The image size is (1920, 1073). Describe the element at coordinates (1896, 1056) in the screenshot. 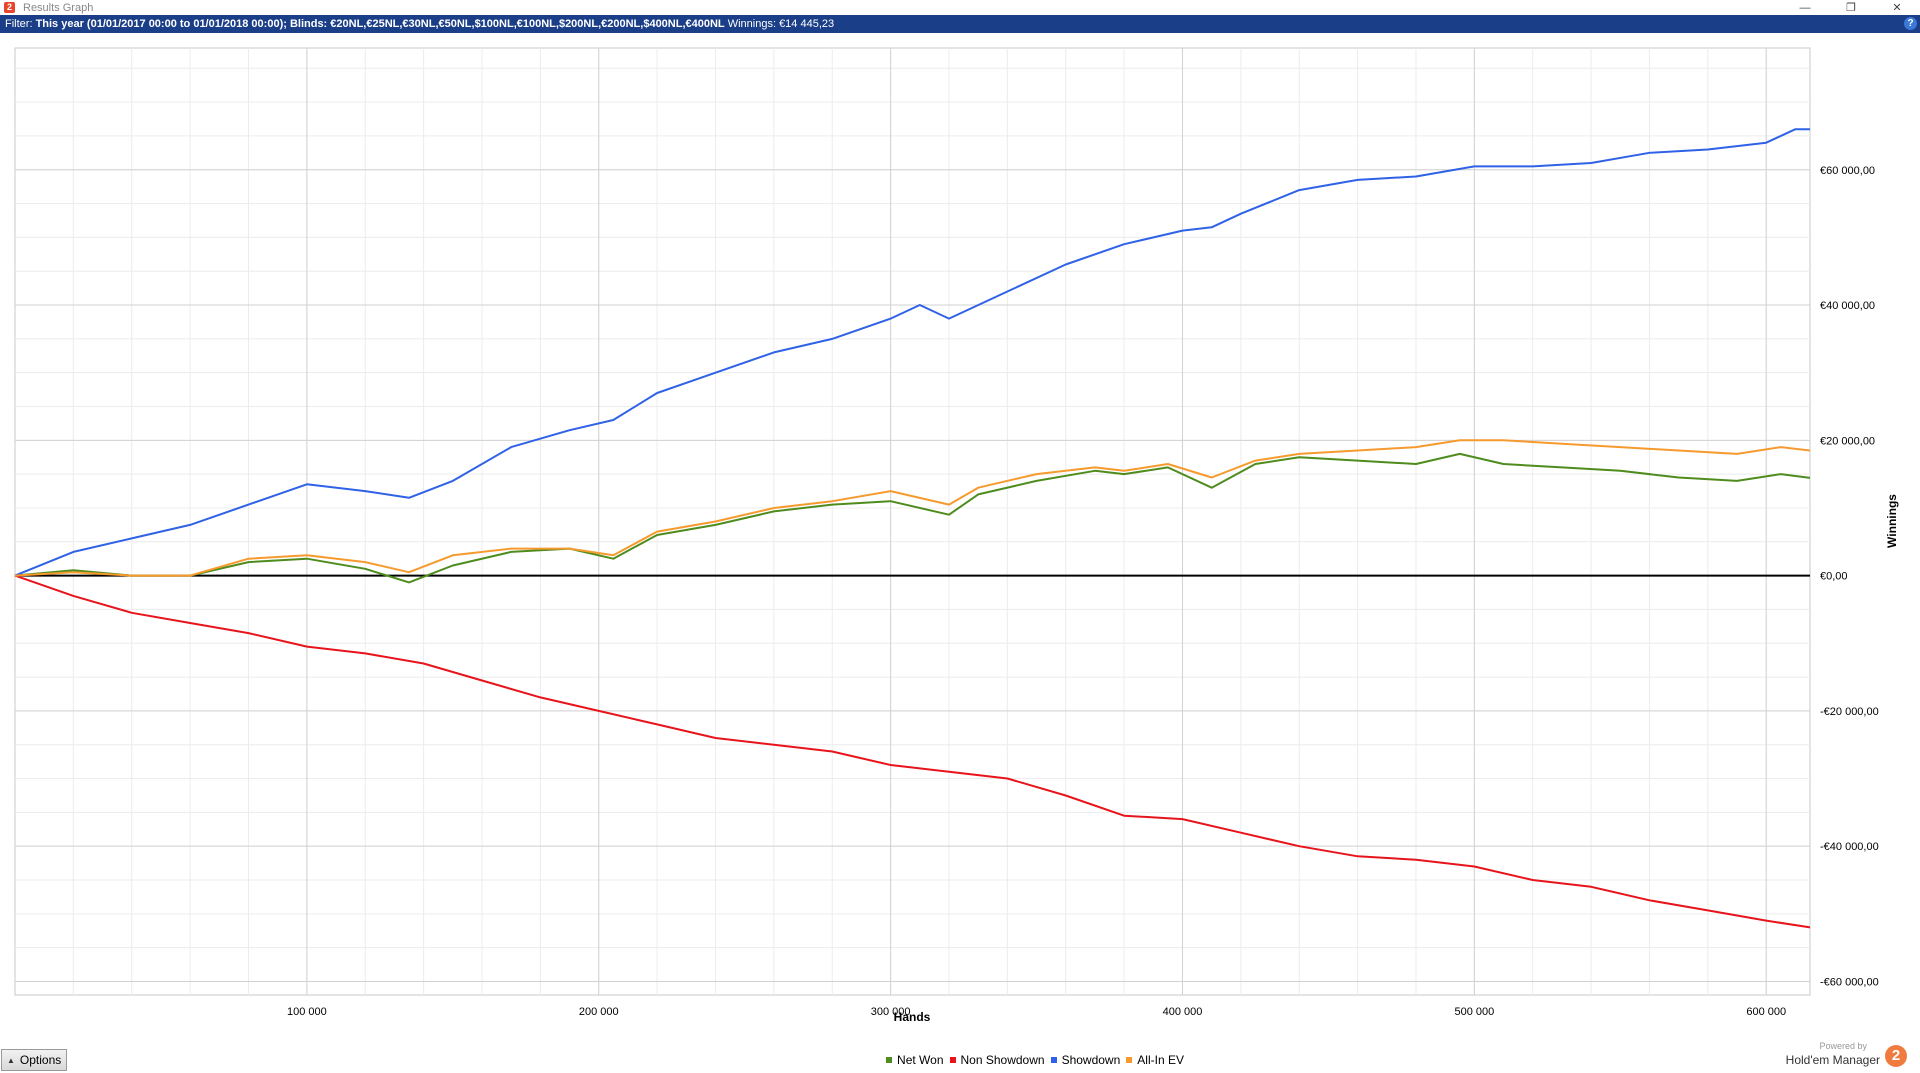

I see `brand-logo-icon: 2` at that location.